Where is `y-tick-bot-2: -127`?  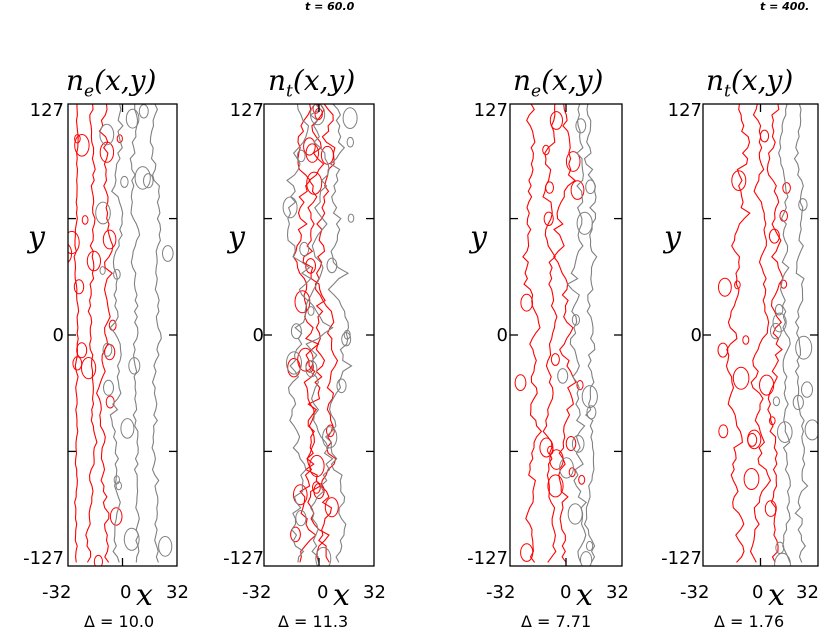
y-tick-bot-2: -127 is located at coordinates (243, 558).